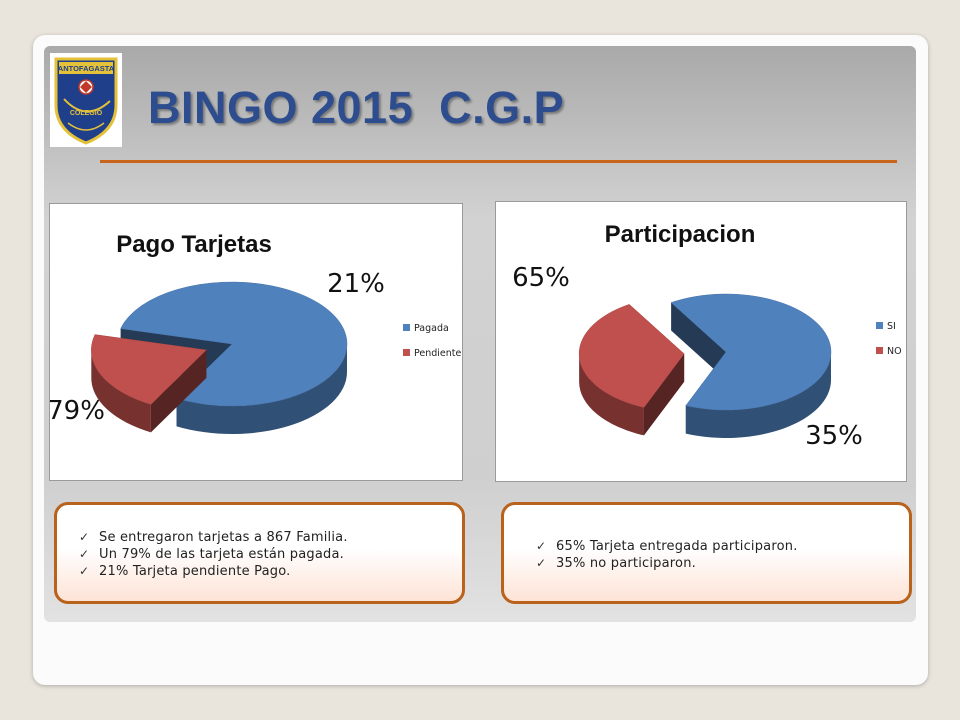  What do you see at coordinates (194, 244) in the screenshot?
I see `pago-title: Pago Tarjetas` at bounding box center [194, 244].